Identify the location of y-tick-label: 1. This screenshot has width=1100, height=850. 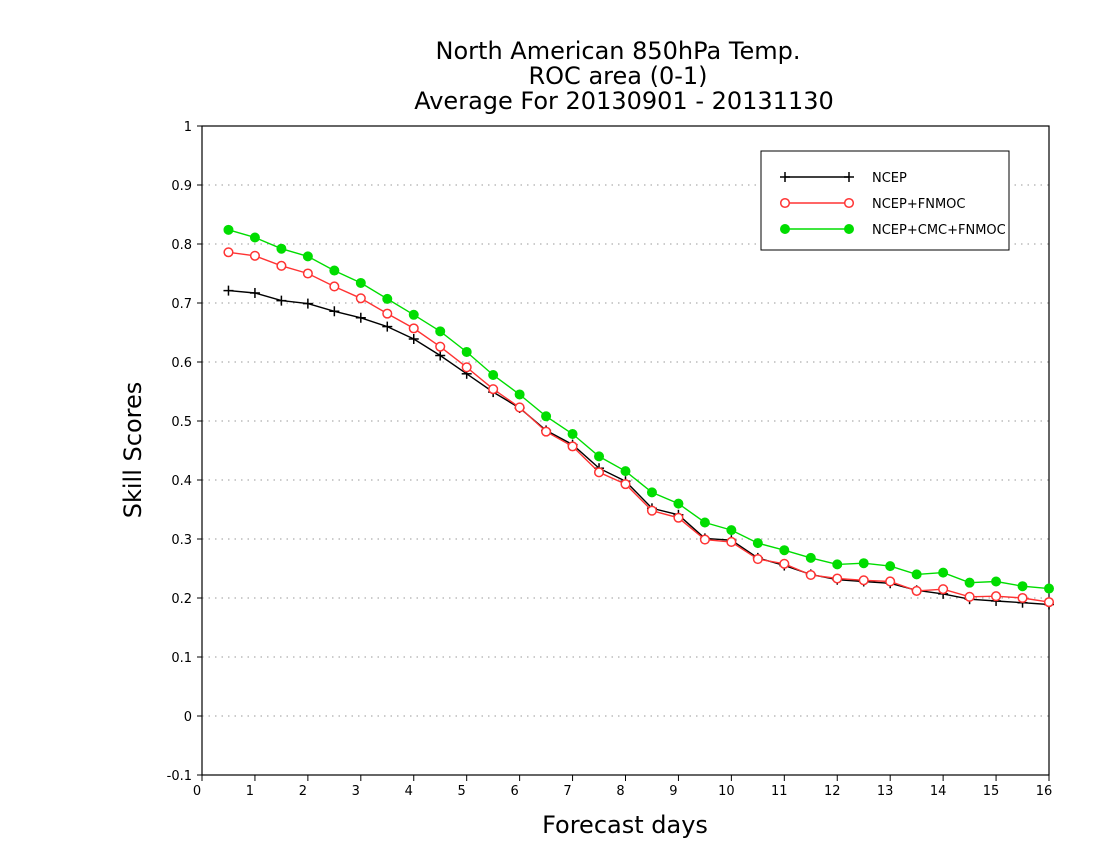
(188, 127).